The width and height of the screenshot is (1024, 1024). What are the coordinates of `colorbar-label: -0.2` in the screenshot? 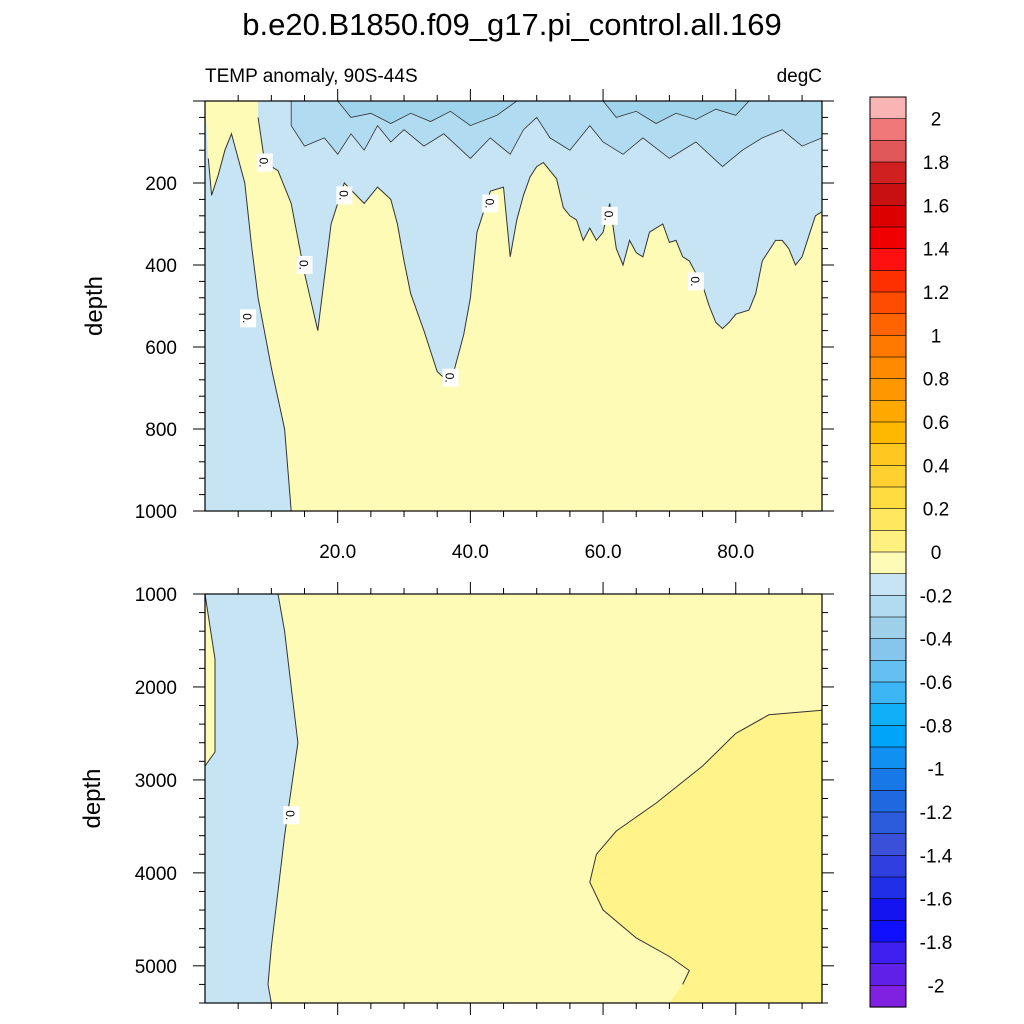 It's located at (936, 596).